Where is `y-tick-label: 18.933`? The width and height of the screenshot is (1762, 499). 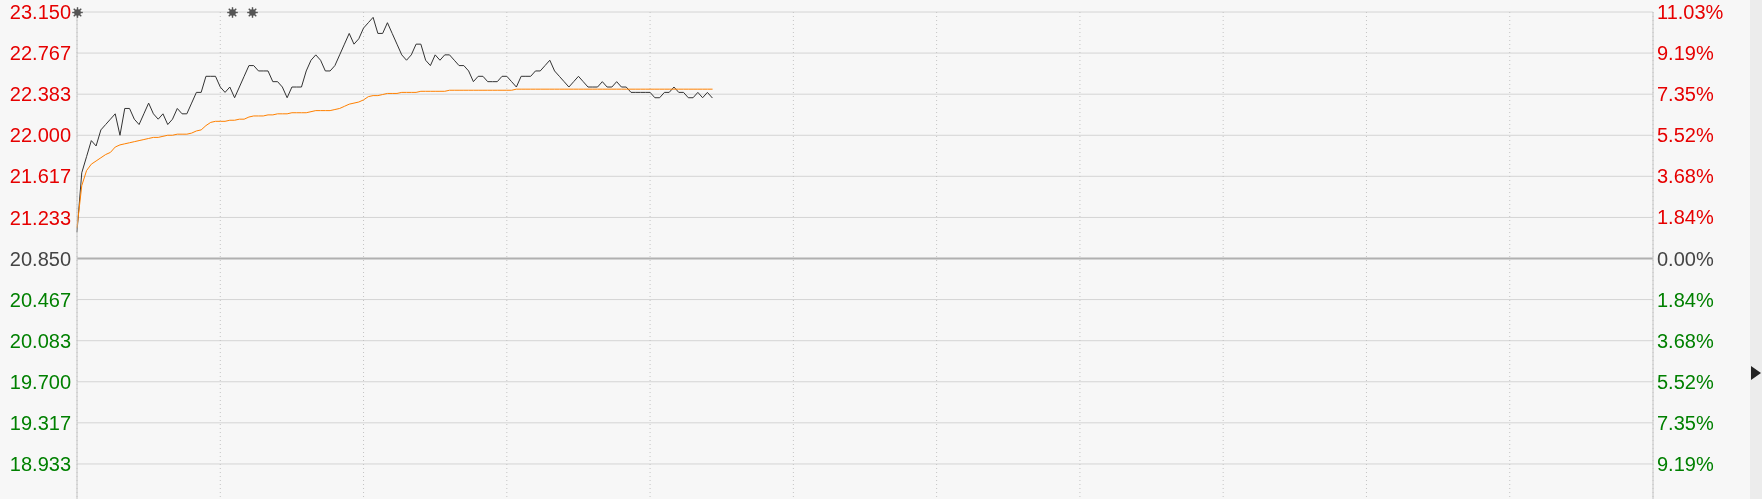 y-tick-label: 18.933 is located at coordinates (40, 464).